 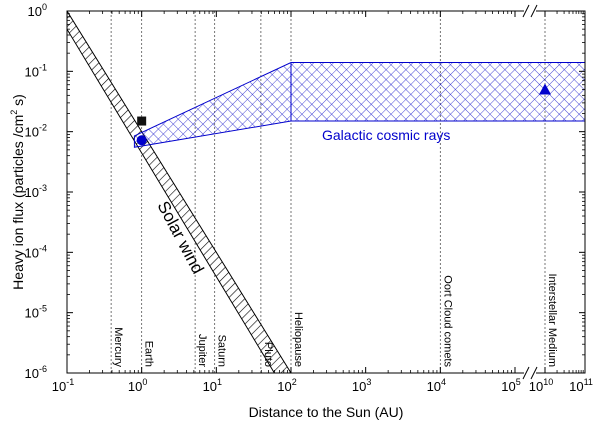 I want to click on y-tick-label: 10⁻³, so click(x=36, y=191).